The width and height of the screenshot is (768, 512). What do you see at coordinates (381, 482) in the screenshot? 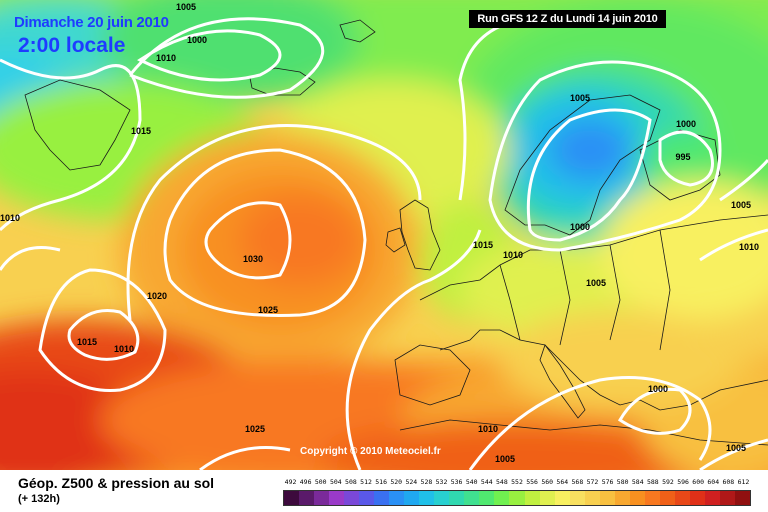
I see `color-scale-value: 516` at bounding box center [381, 482].